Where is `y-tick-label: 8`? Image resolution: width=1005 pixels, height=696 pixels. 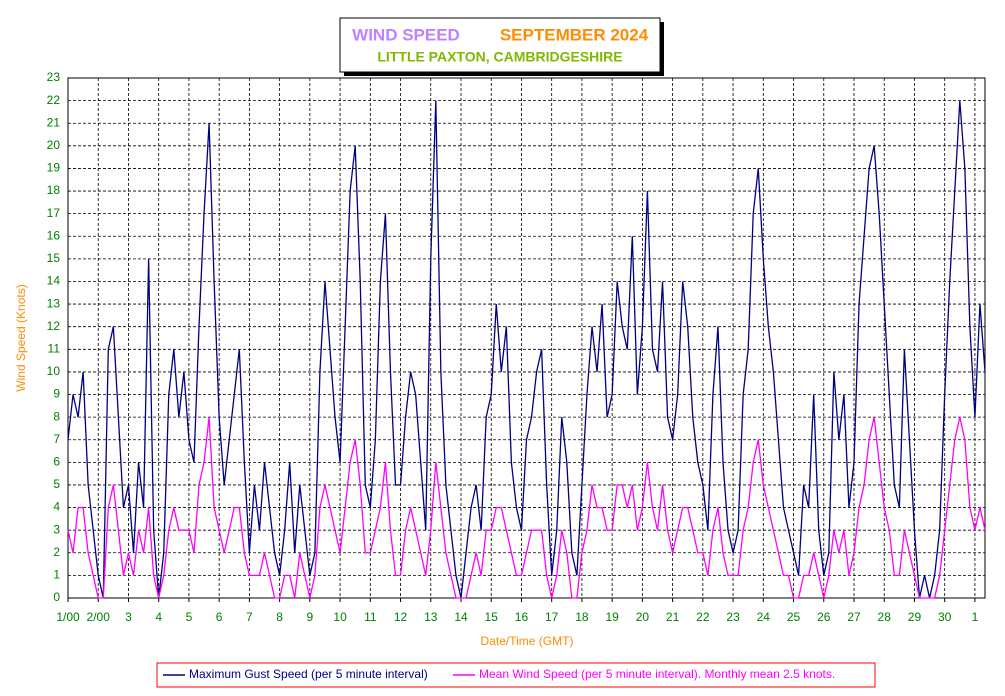
y-tick-label: 8 is located at coordinates (56, 416).